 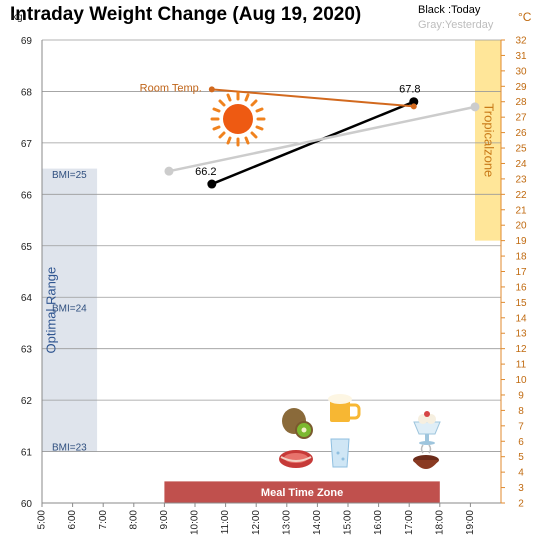 What do you see at coordinates (521, 164) in the screenshot?
I see `right-tick-label: 24` at bounding box center [521, 164].